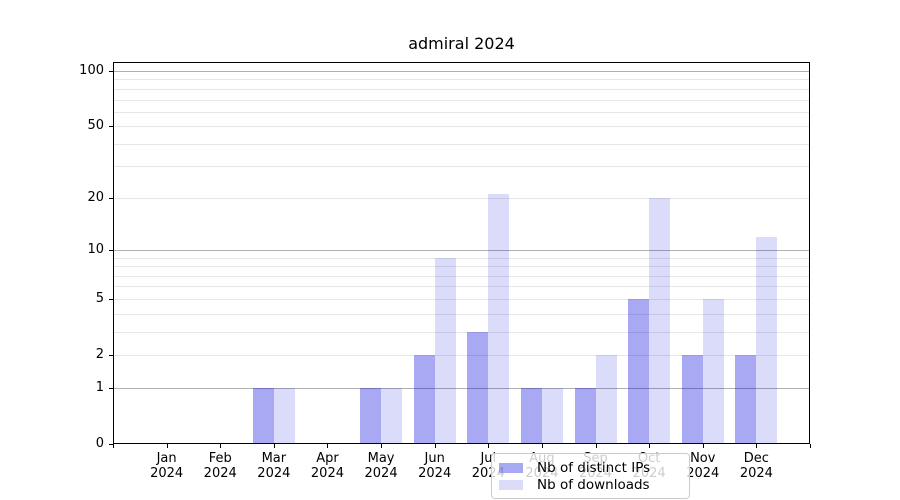 This screenshot has width=900, height=500. I want to click on x-tick-label-month: Apr, so click(327, 458).